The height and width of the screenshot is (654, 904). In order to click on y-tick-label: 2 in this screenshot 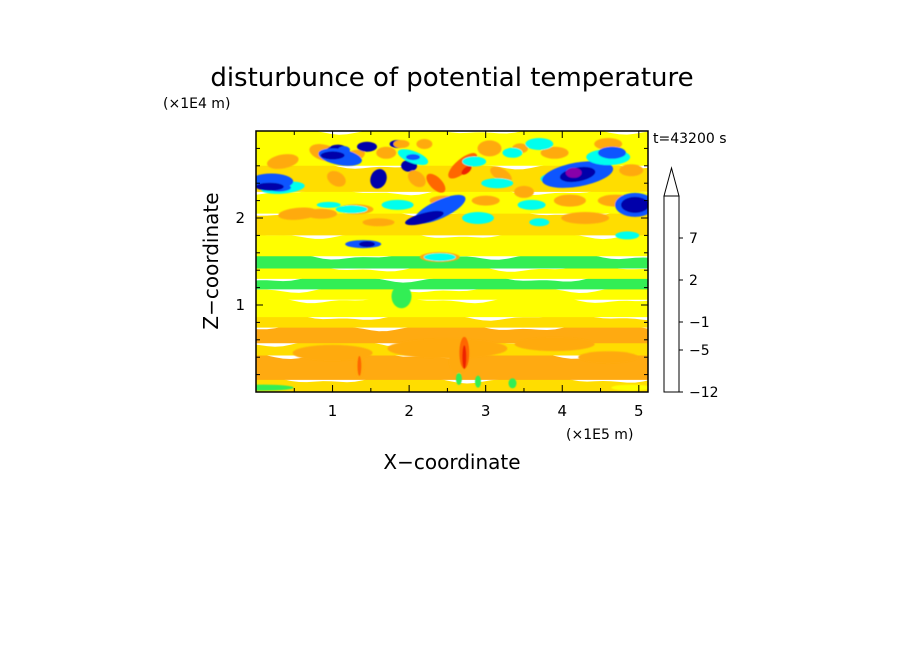, I will do `click(240, 218)`.